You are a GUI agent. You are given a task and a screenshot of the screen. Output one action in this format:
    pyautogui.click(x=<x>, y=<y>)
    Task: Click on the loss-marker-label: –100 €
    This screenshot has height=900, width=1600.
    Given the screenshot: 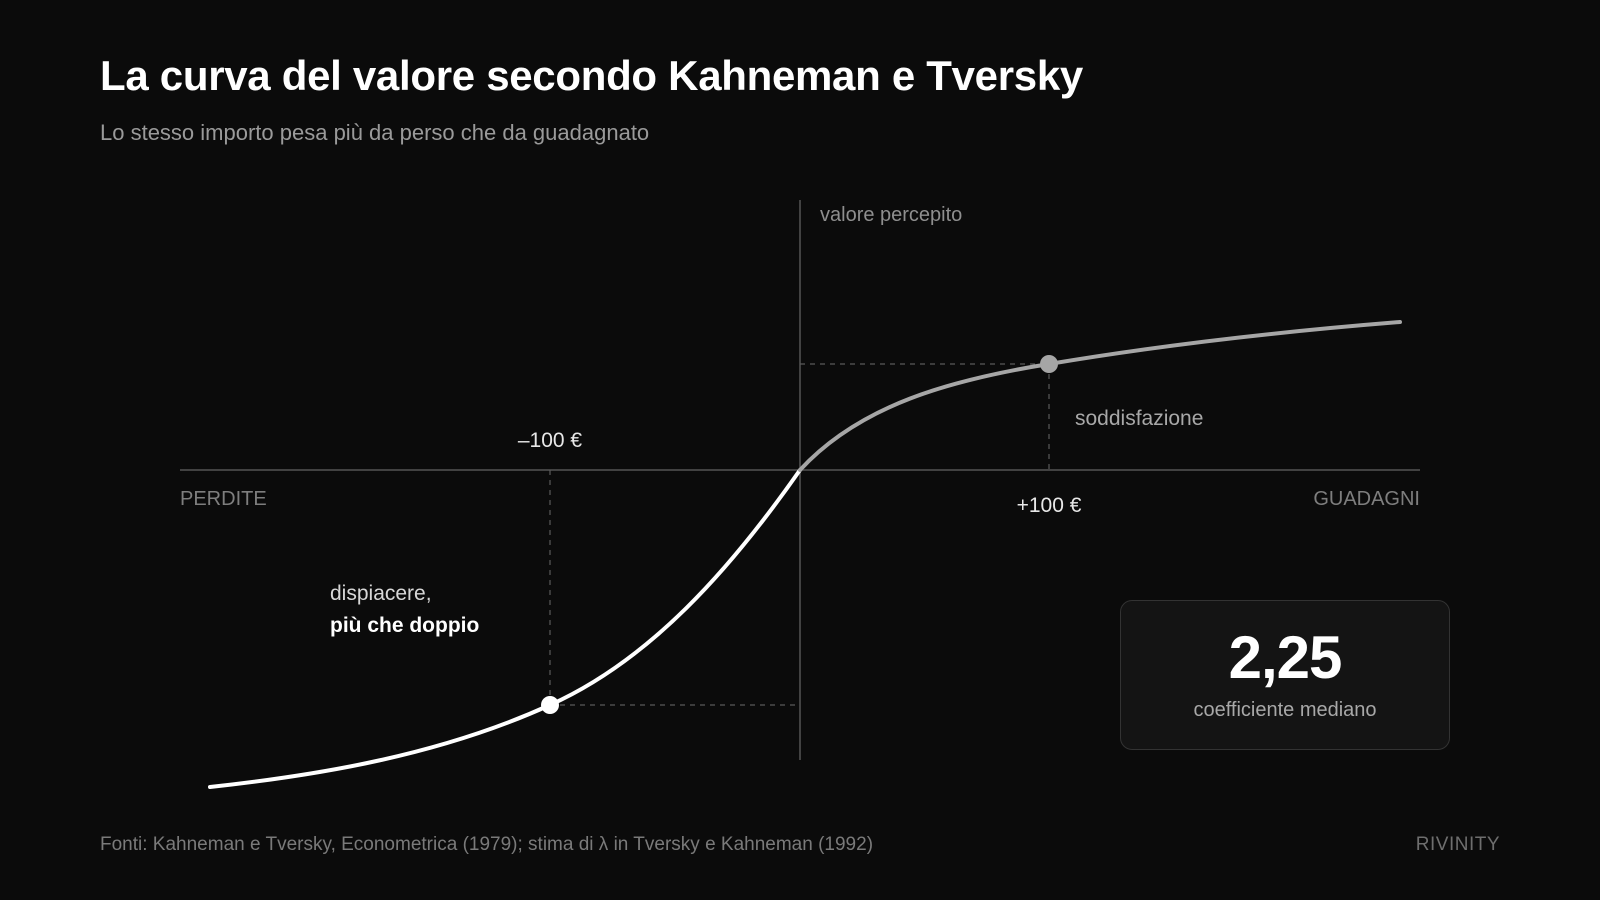 What is the action you would take?
    pyautogui.click(x=550, y=440)
    